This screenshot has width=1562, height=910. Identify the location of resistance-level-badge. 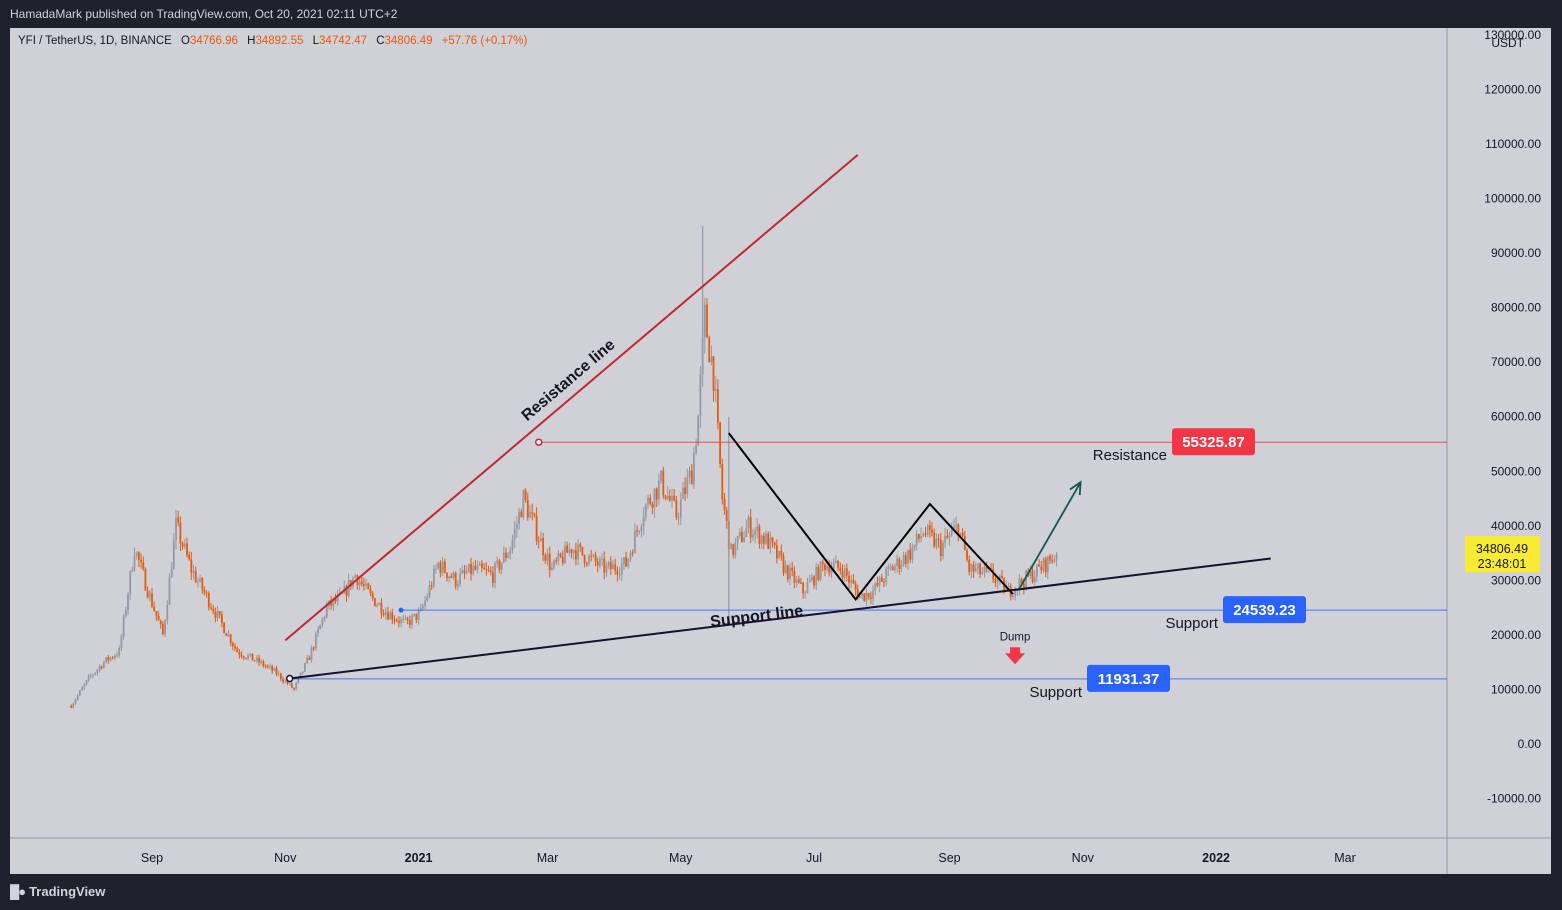
(1213, 442).